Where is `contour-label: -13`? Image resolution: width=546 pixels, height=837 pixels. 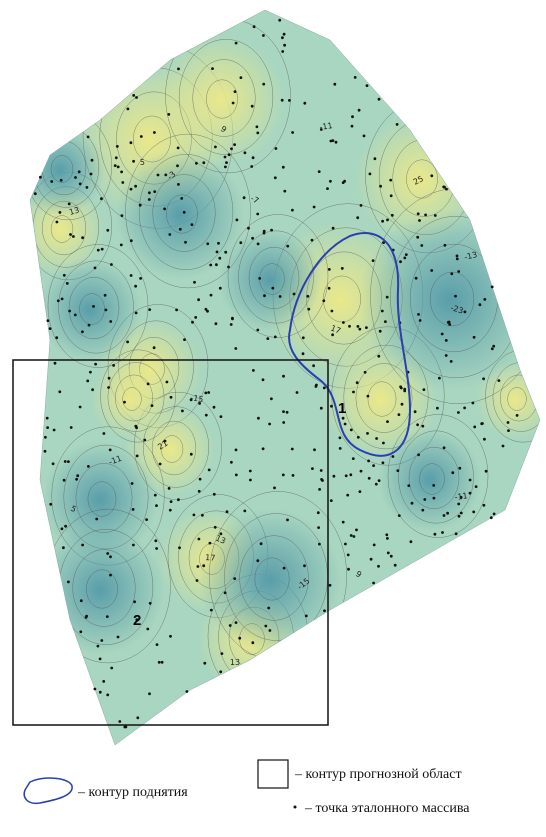 contour-label: -13 is located at coordinates (470, 256).